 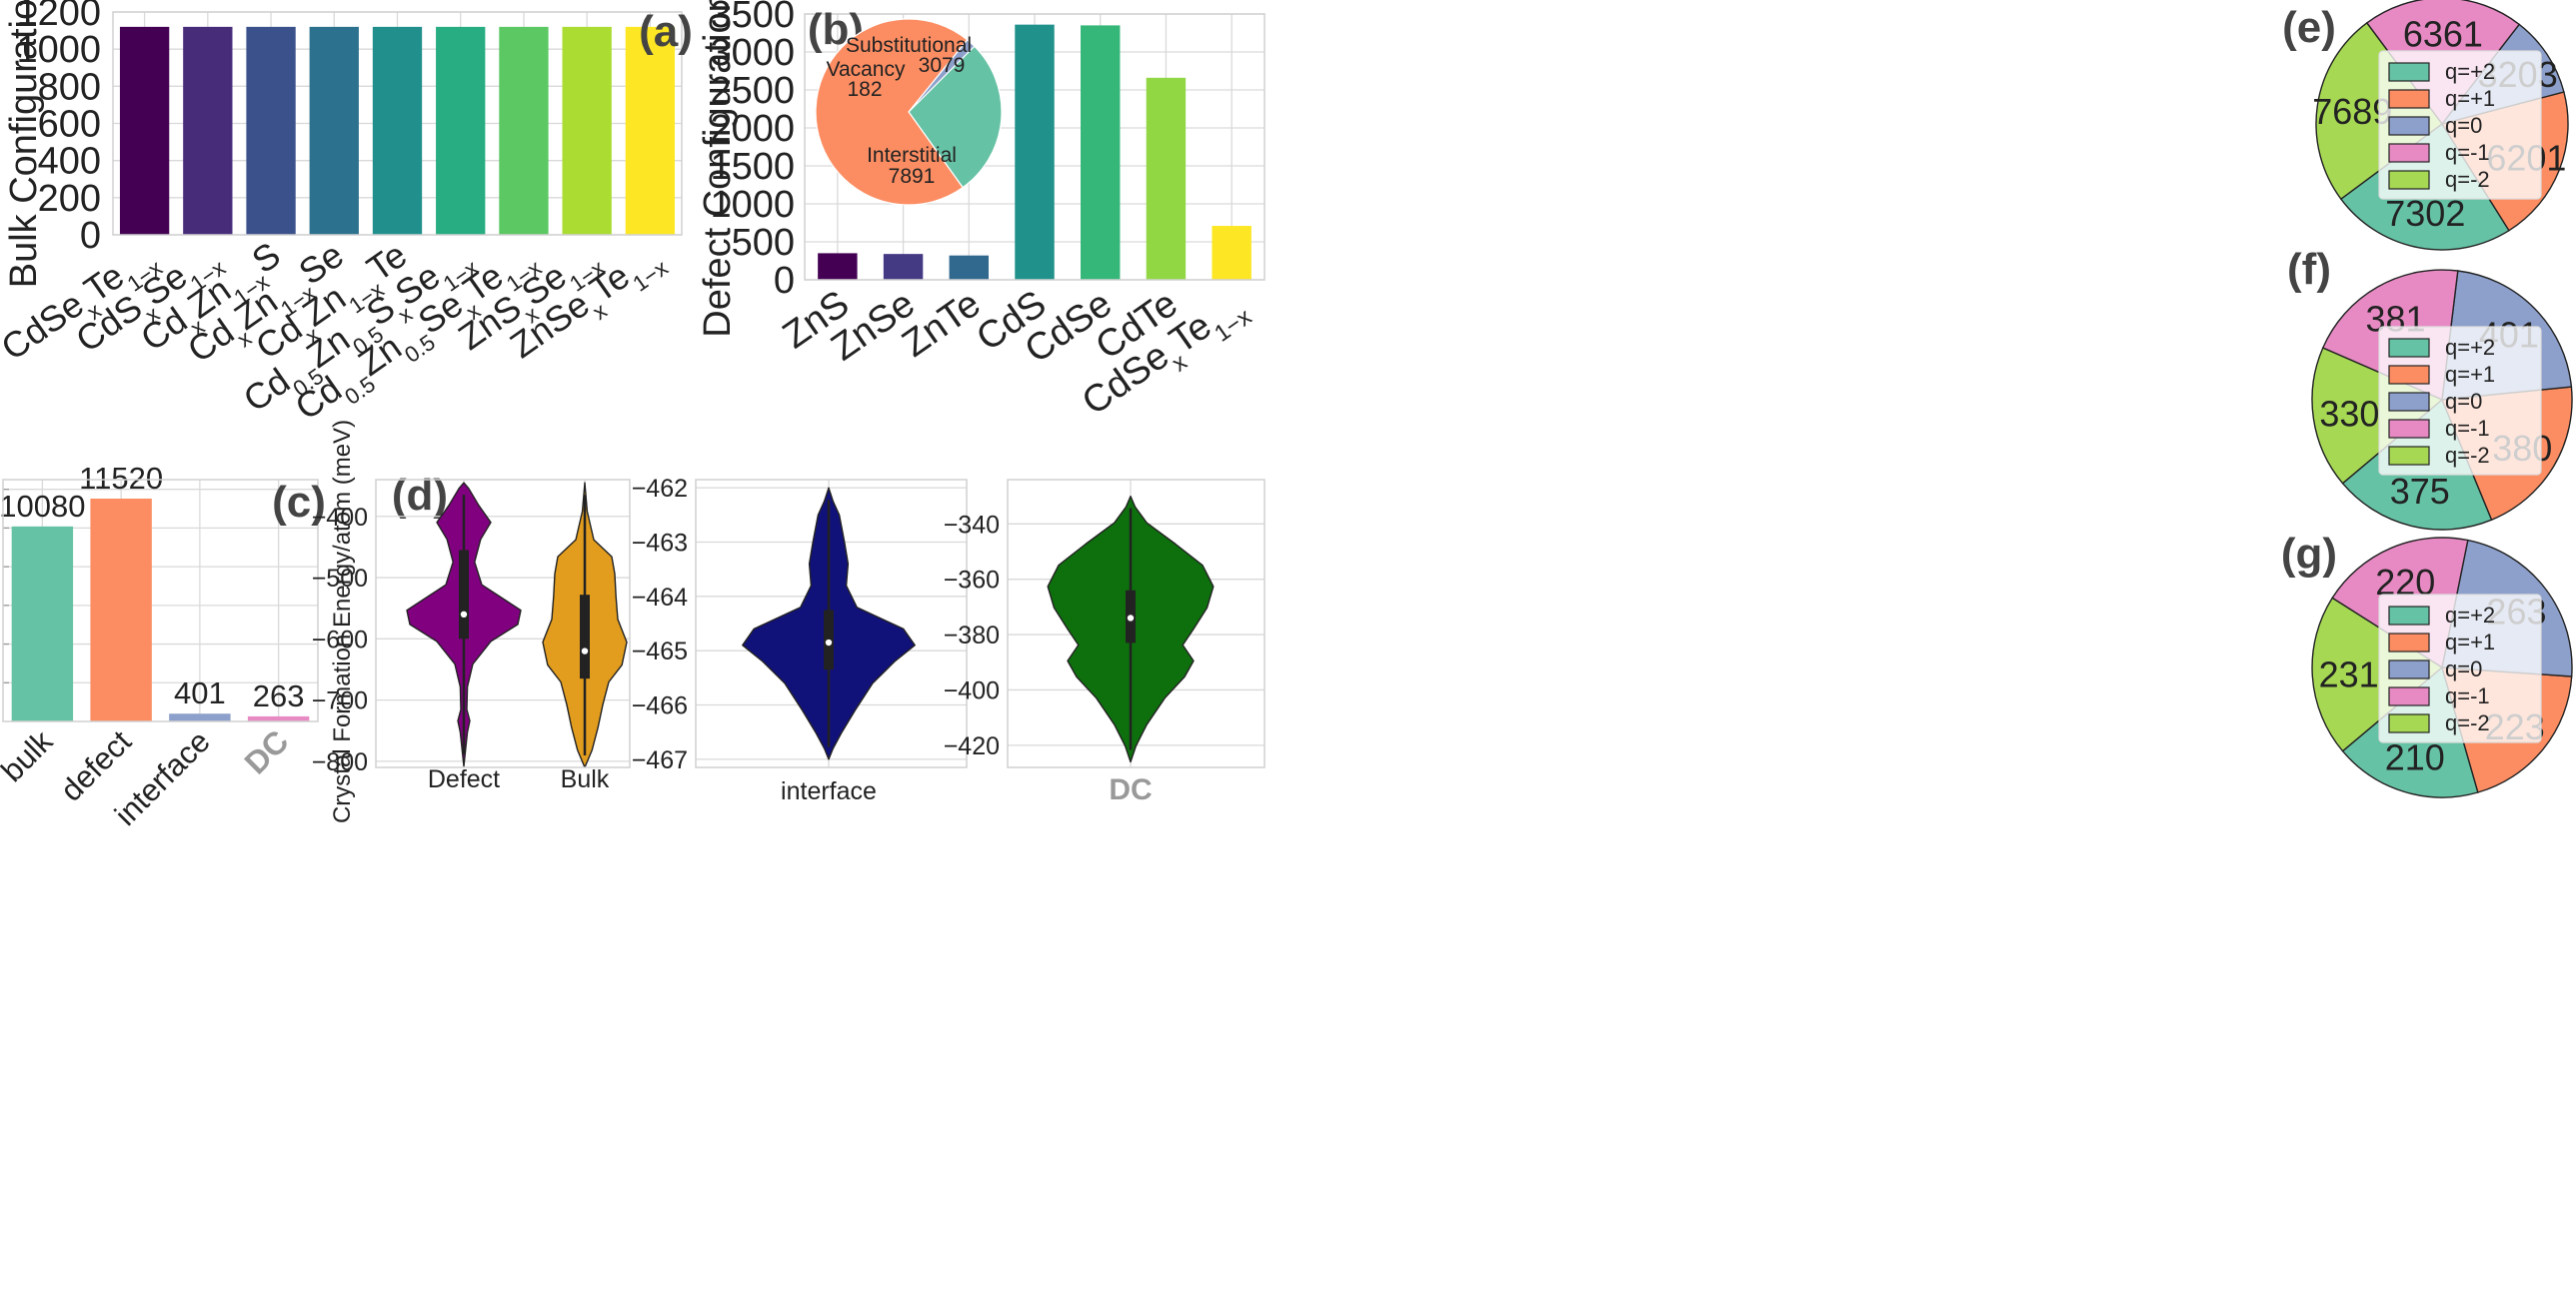 What do you see at coordinates (340, 762) in the screenshot?
I see `d-ytick-label: −800` at bounding box center [340, 762].